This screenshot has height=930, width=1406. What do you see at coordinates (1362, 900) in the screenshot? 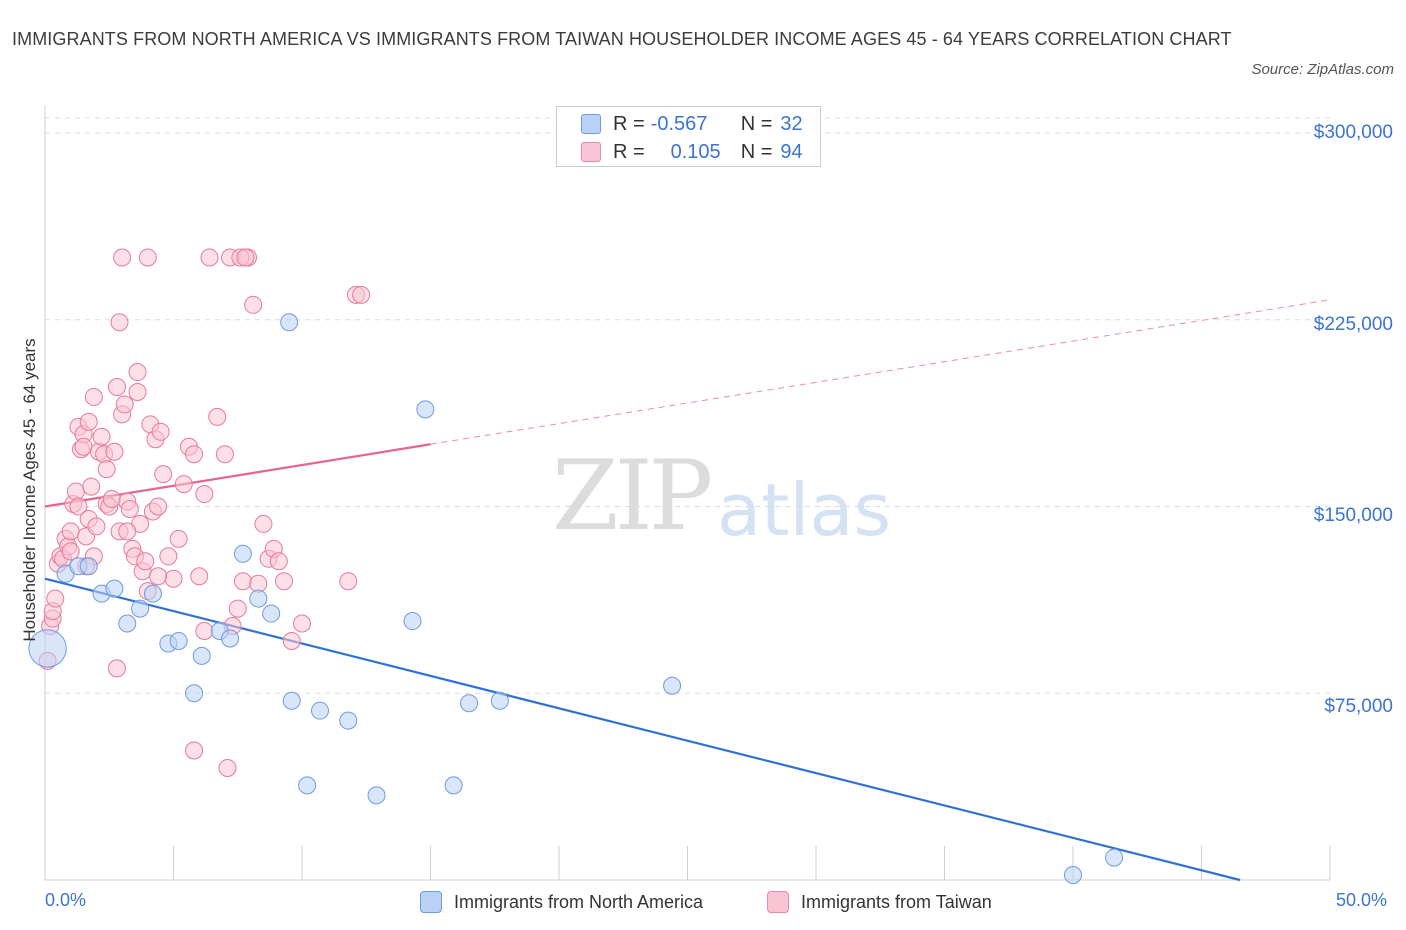
I see `x-tick-label: 50.0%` at bounding box center [1362, 900].